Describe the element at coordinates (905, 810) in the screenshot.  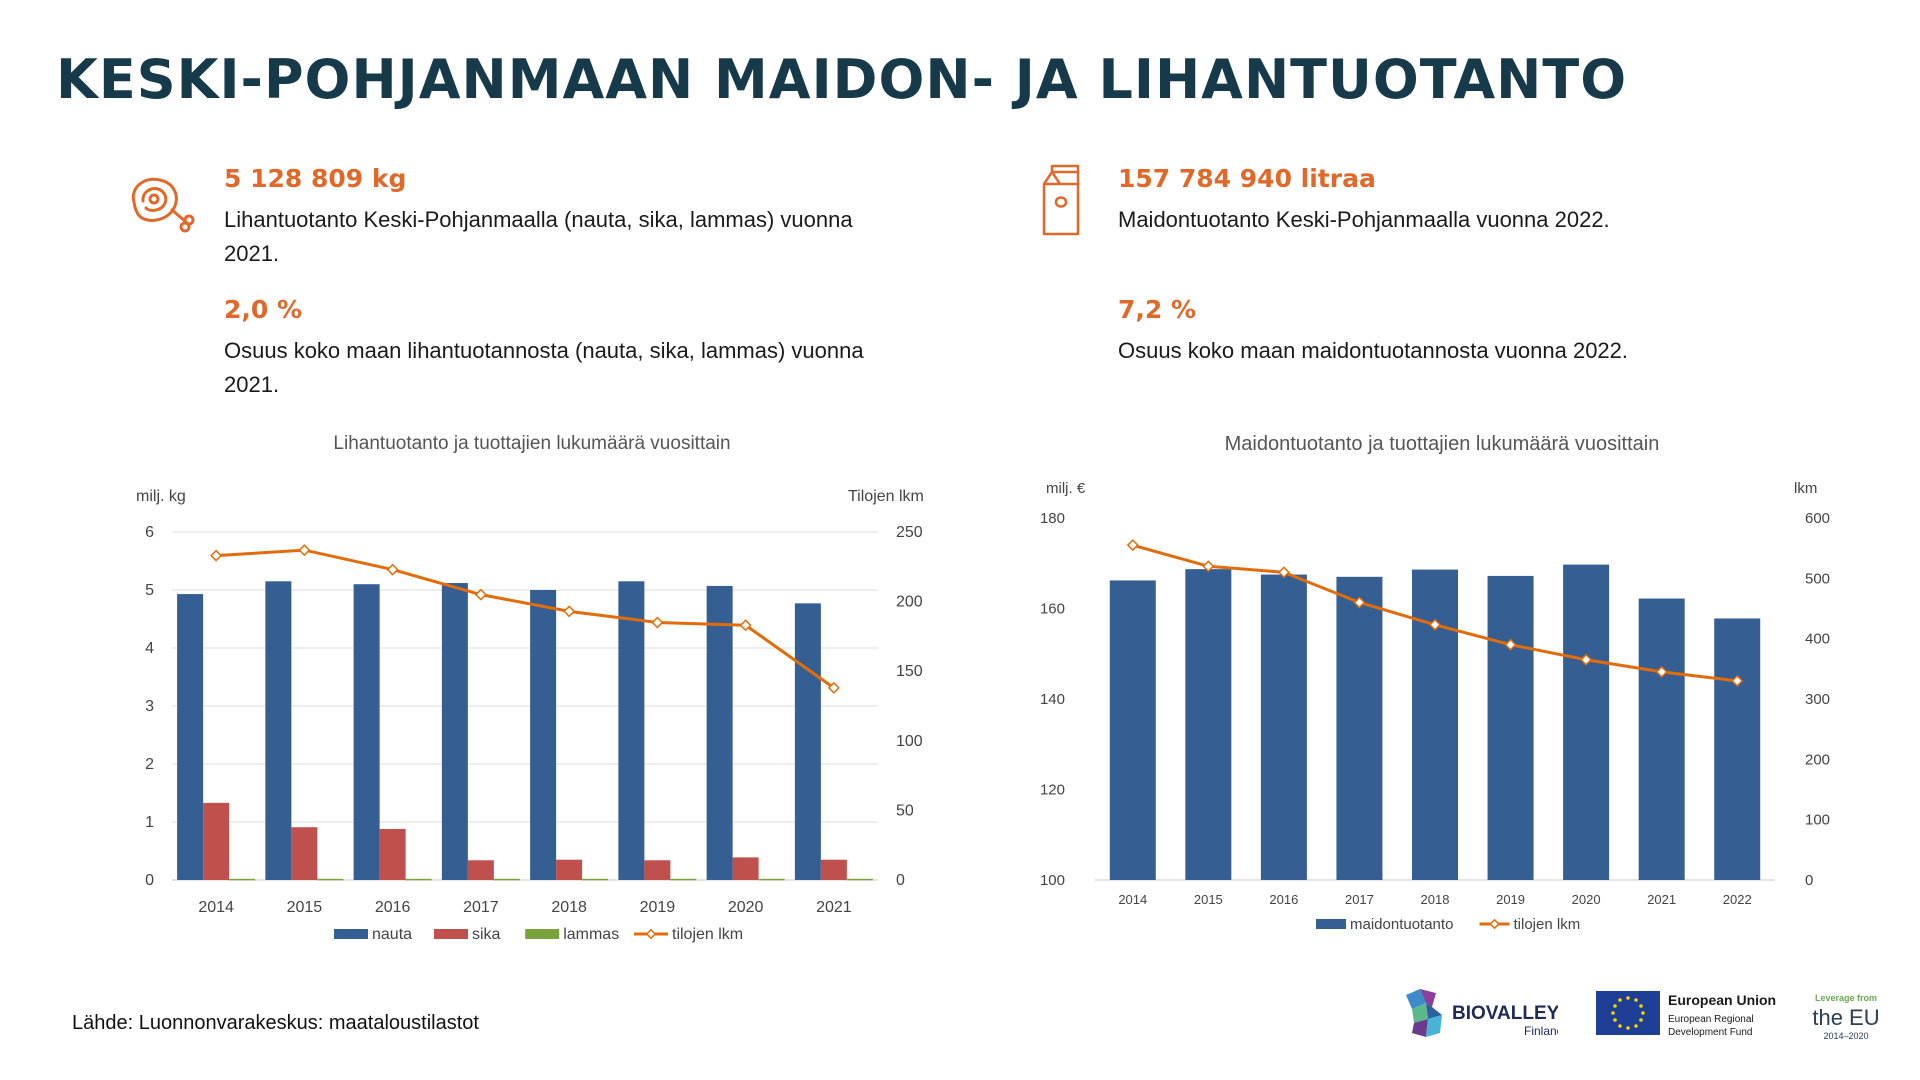
I see `y2-tick-label: 50` at that location.